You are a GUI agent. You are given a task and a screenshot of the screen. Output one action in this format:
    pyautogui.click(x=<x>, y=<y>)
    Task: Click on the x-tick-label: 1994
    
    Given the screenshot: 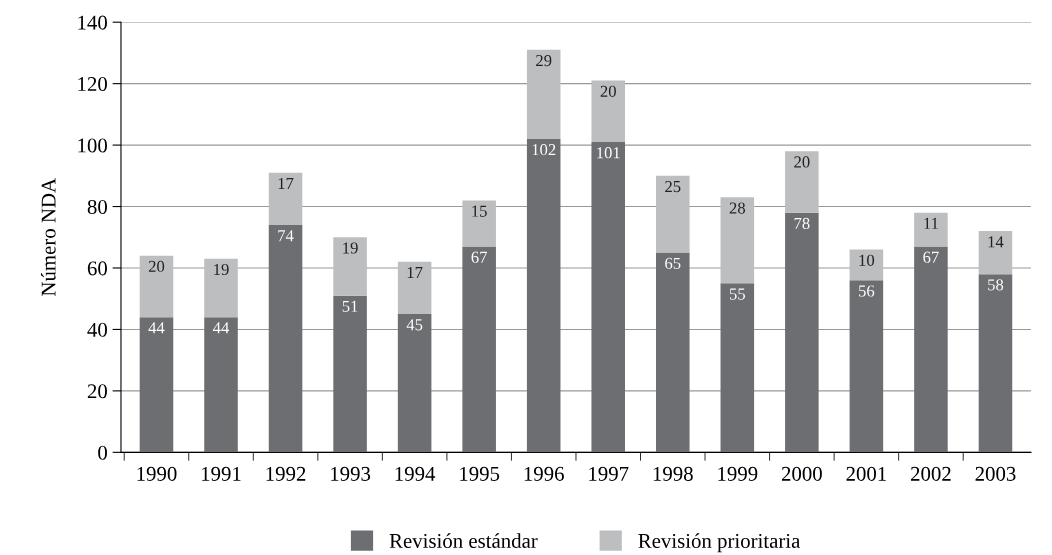 What is the action you would take?
    pyautogui.click(x=415, y=473)
    